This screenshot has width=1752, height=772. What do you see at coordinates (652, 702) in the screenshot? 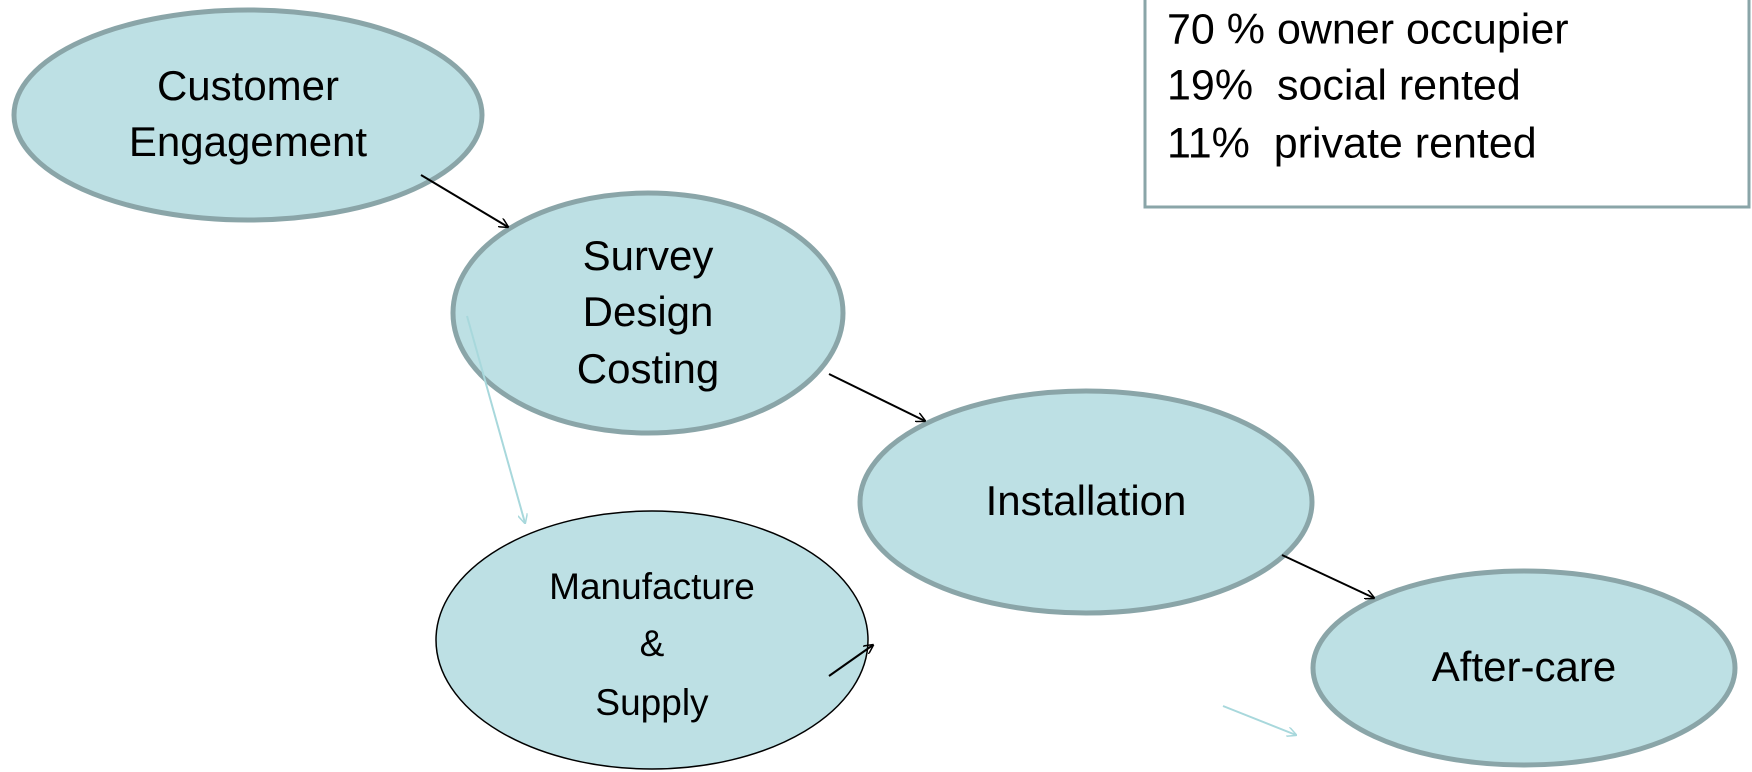
I see `node-label: Supply` at bounding box center [652, 702].